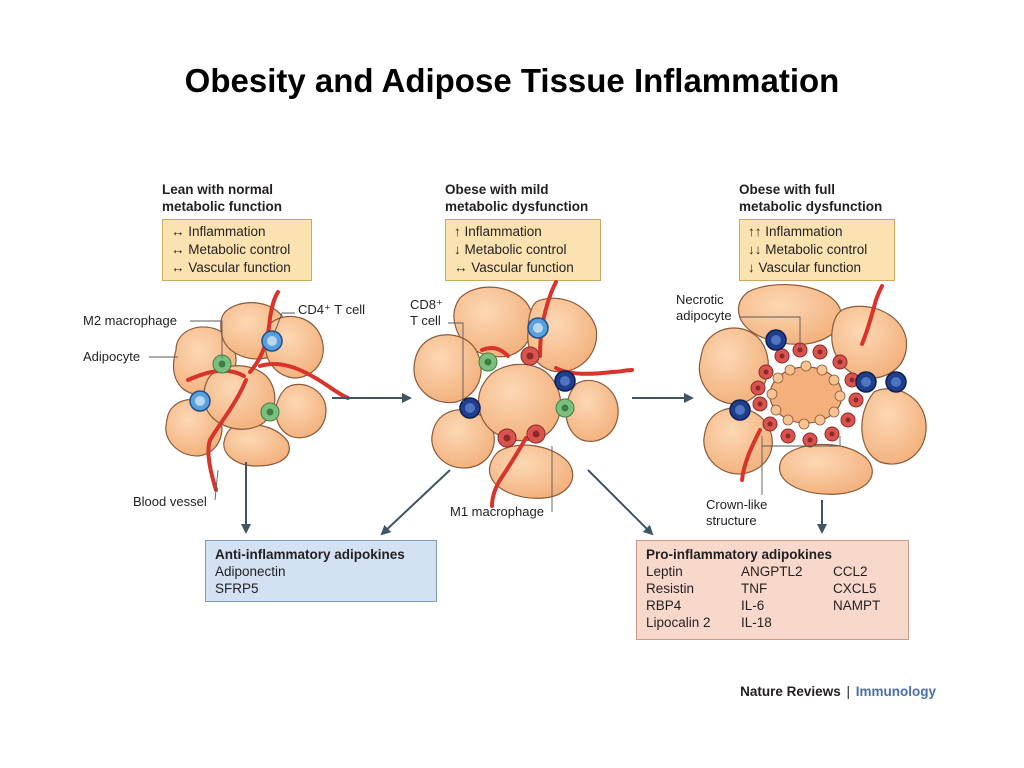 The height and width of the screenshot is (768, 1024). What do you see at coordinates (704, 315) in the screenshot?
I see `label-necrotic-line2: adipocyte` at bounding box center [704, 315].